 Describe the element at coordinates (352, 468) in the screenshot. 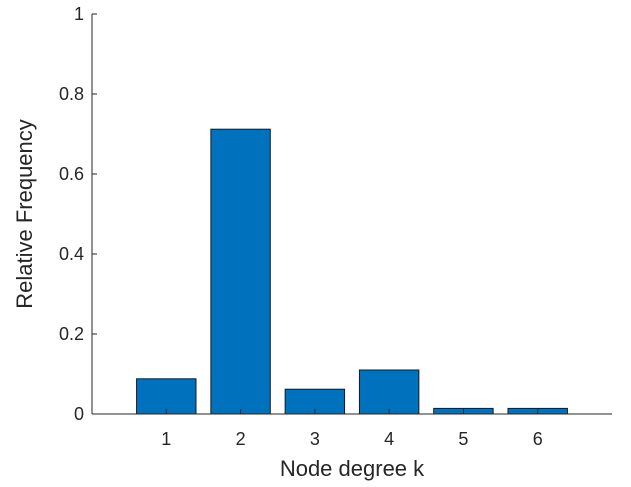

I see `x-axis-title: Node degree k` at that location.